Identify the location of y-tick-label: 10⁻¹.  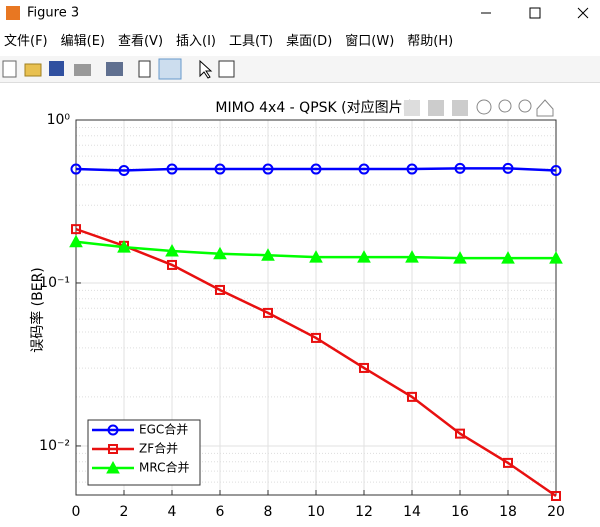
(54, 283).